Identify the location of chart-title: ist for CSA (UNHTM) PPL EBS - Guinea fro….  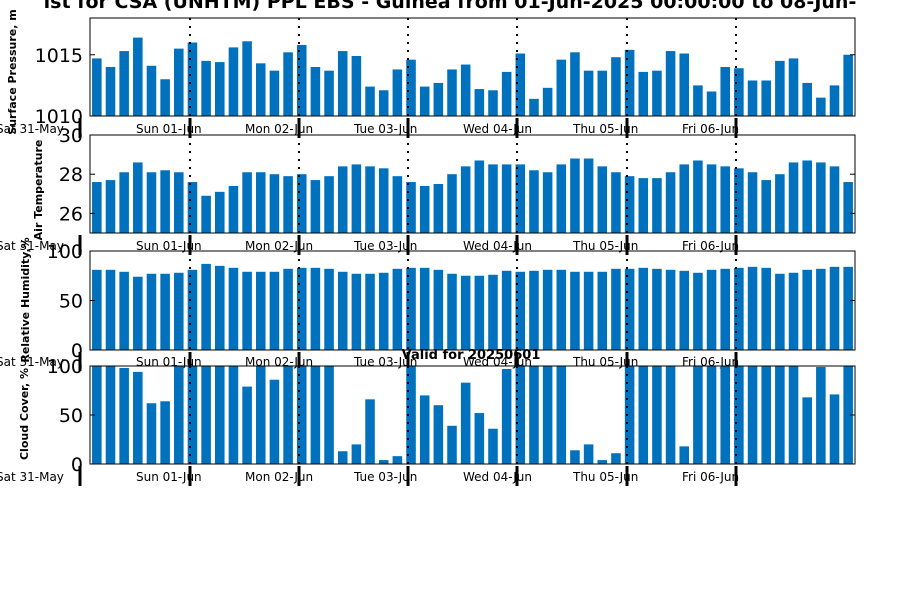
(450, 6).